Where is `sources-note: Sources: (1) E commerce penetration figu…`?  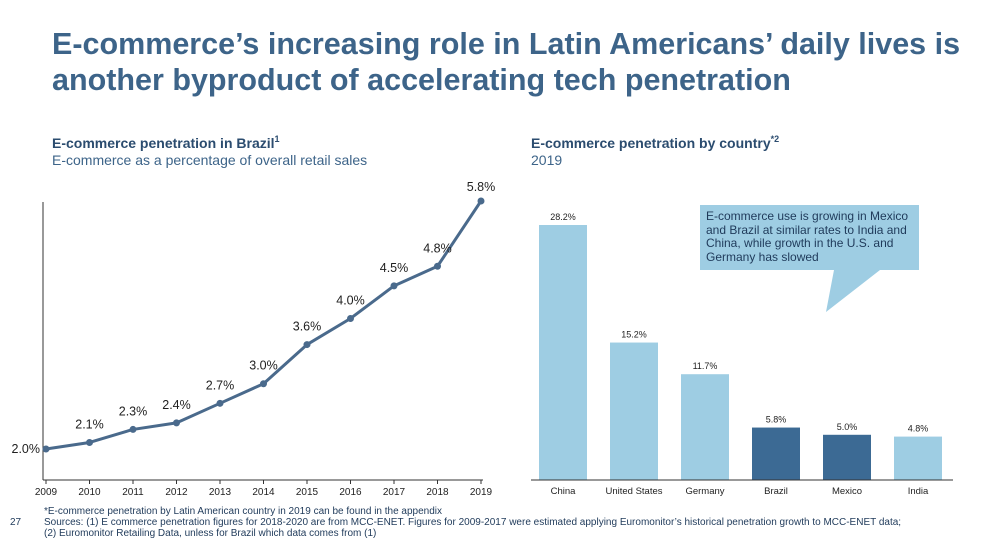
sources-note: Sources: (1) E commerce penetration figu… is located at coordinates (473, 528).